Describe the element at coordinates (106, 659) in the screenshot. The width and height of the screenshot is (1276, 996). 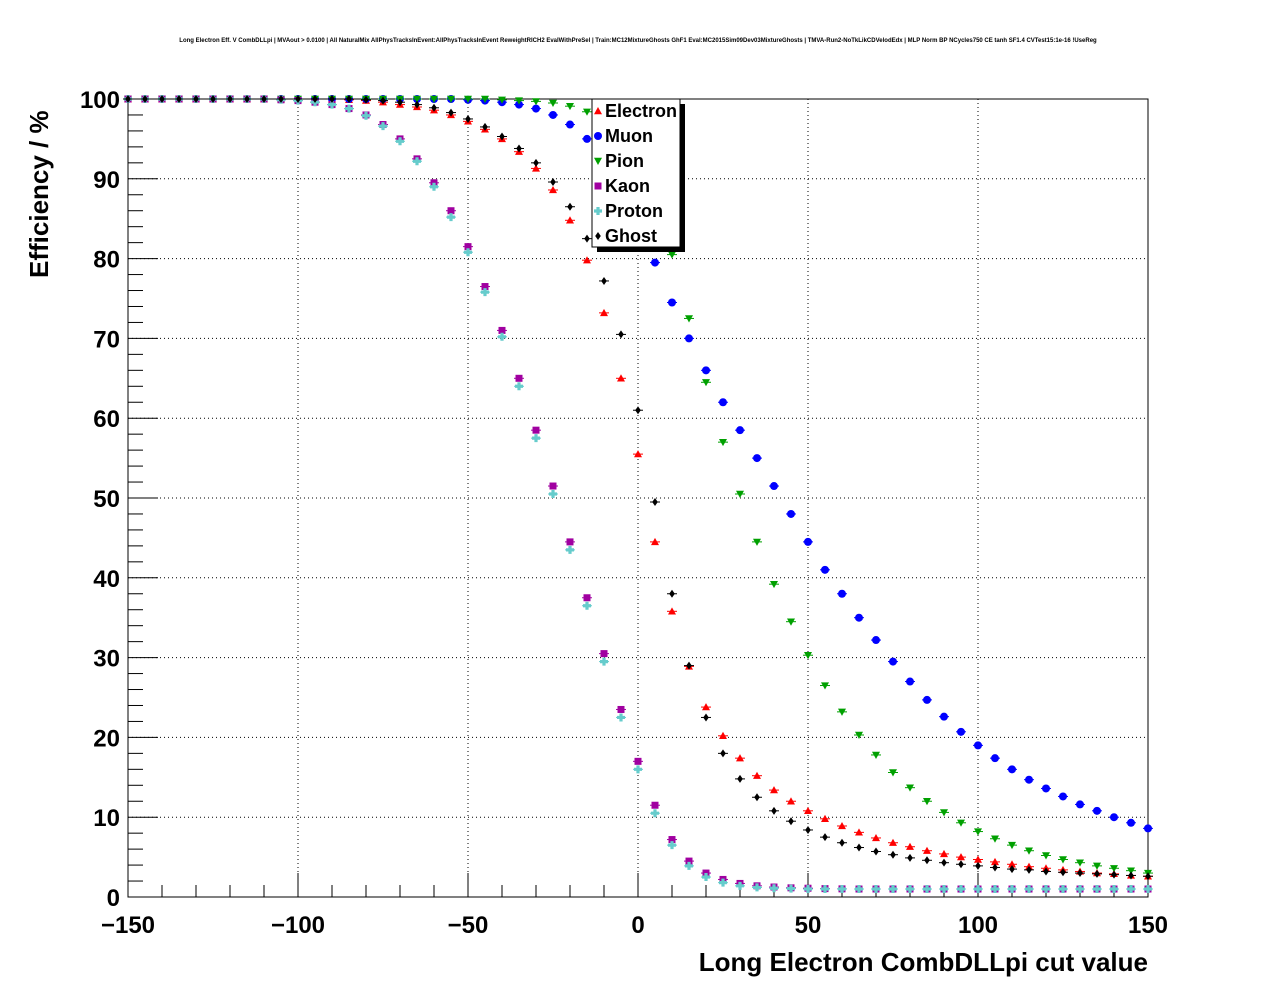
I see `y-tick-label: 30` at that location.